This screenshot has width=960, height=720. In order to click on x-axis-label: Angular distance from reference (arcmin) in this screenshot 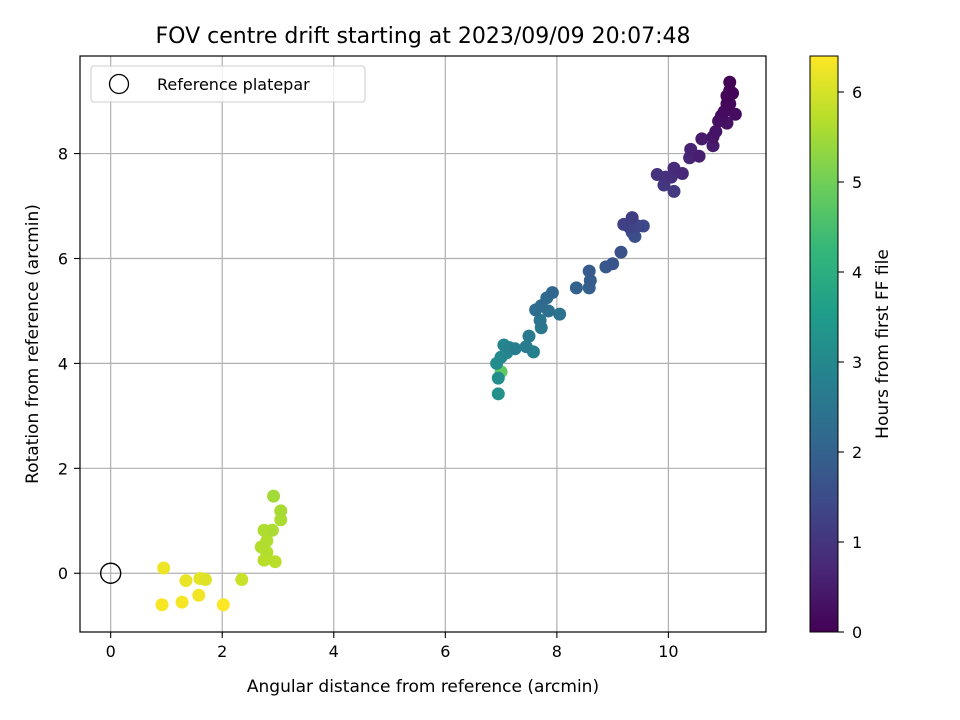, I will do `click(423, 687)`.